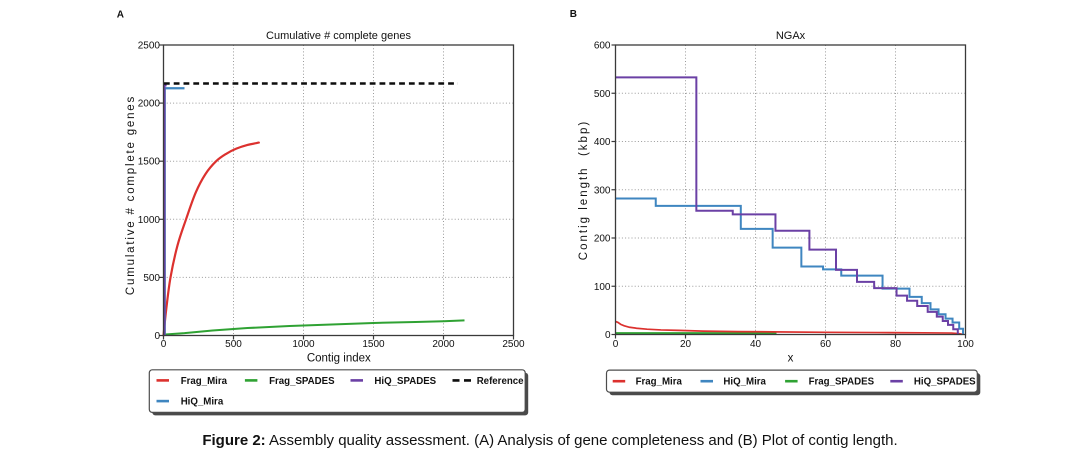 This screenshot has height=458, width=1075. Describe the element at coordinates (686, 344) in the screenshot. I see `svg-text: 20` at that location.